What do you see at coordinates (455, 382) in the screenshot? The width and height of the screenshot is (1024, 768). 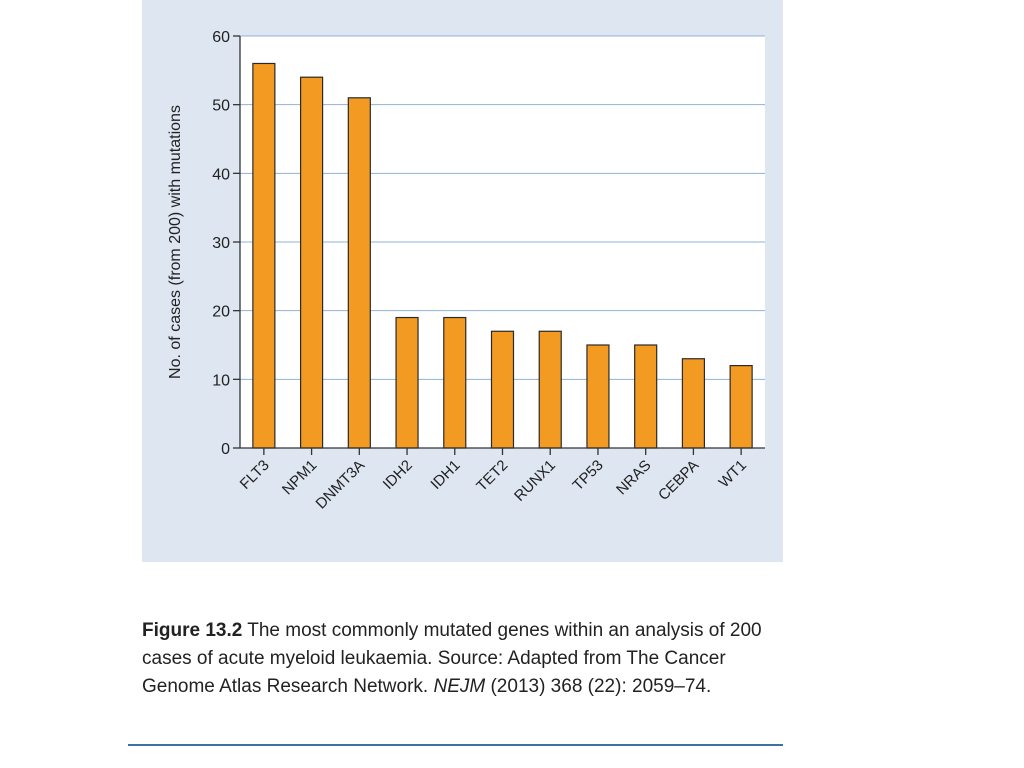 I see `bar-idh1` at bounding box center [455, 382].